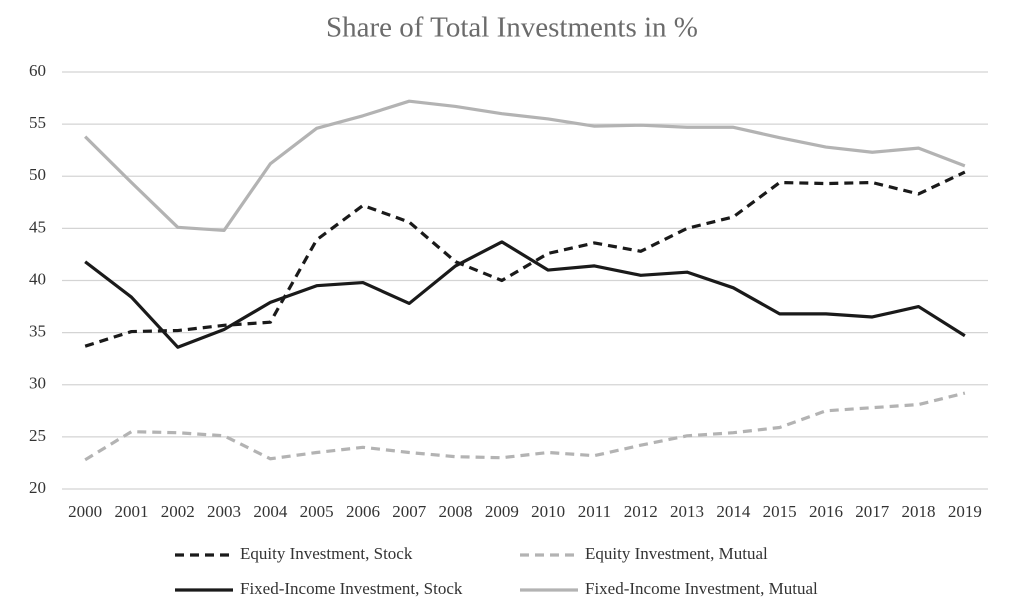  I want to click on y-tick-label: 45, so click(37, 226).